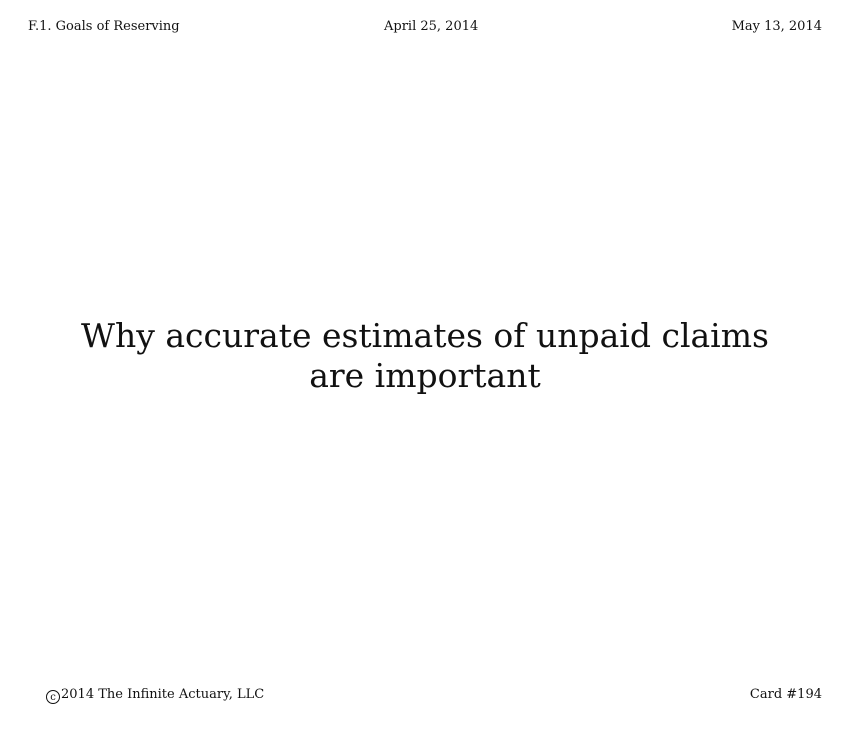 This screenshot has height=734, width=850. I want to click on section-title: F.1. Goals of Reserving, so click(104, 26).